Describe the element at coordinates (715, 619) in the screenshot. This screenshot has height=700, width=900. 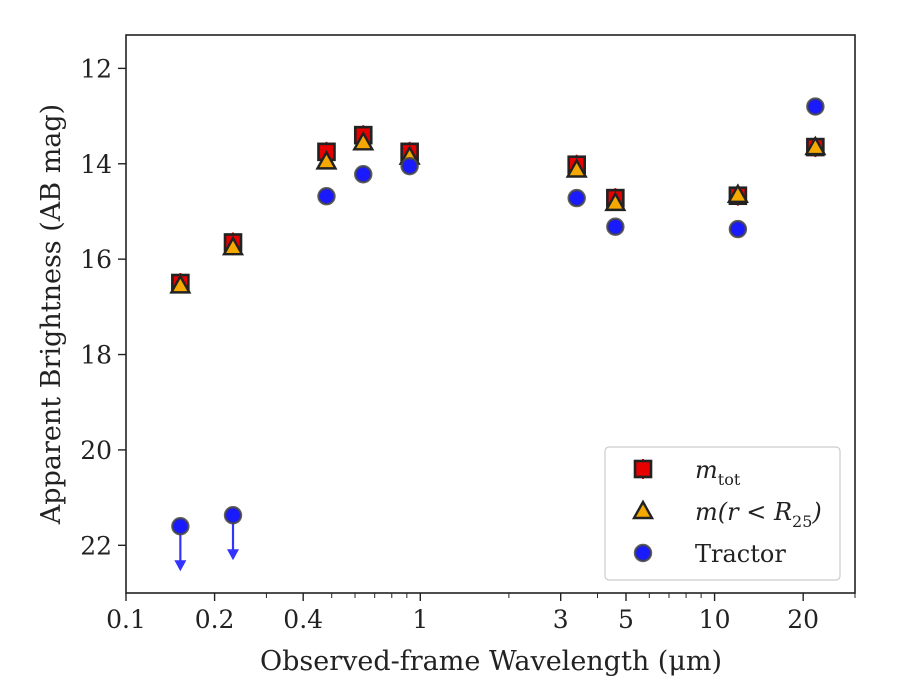
I see `x-tick-label: 10` at that location.